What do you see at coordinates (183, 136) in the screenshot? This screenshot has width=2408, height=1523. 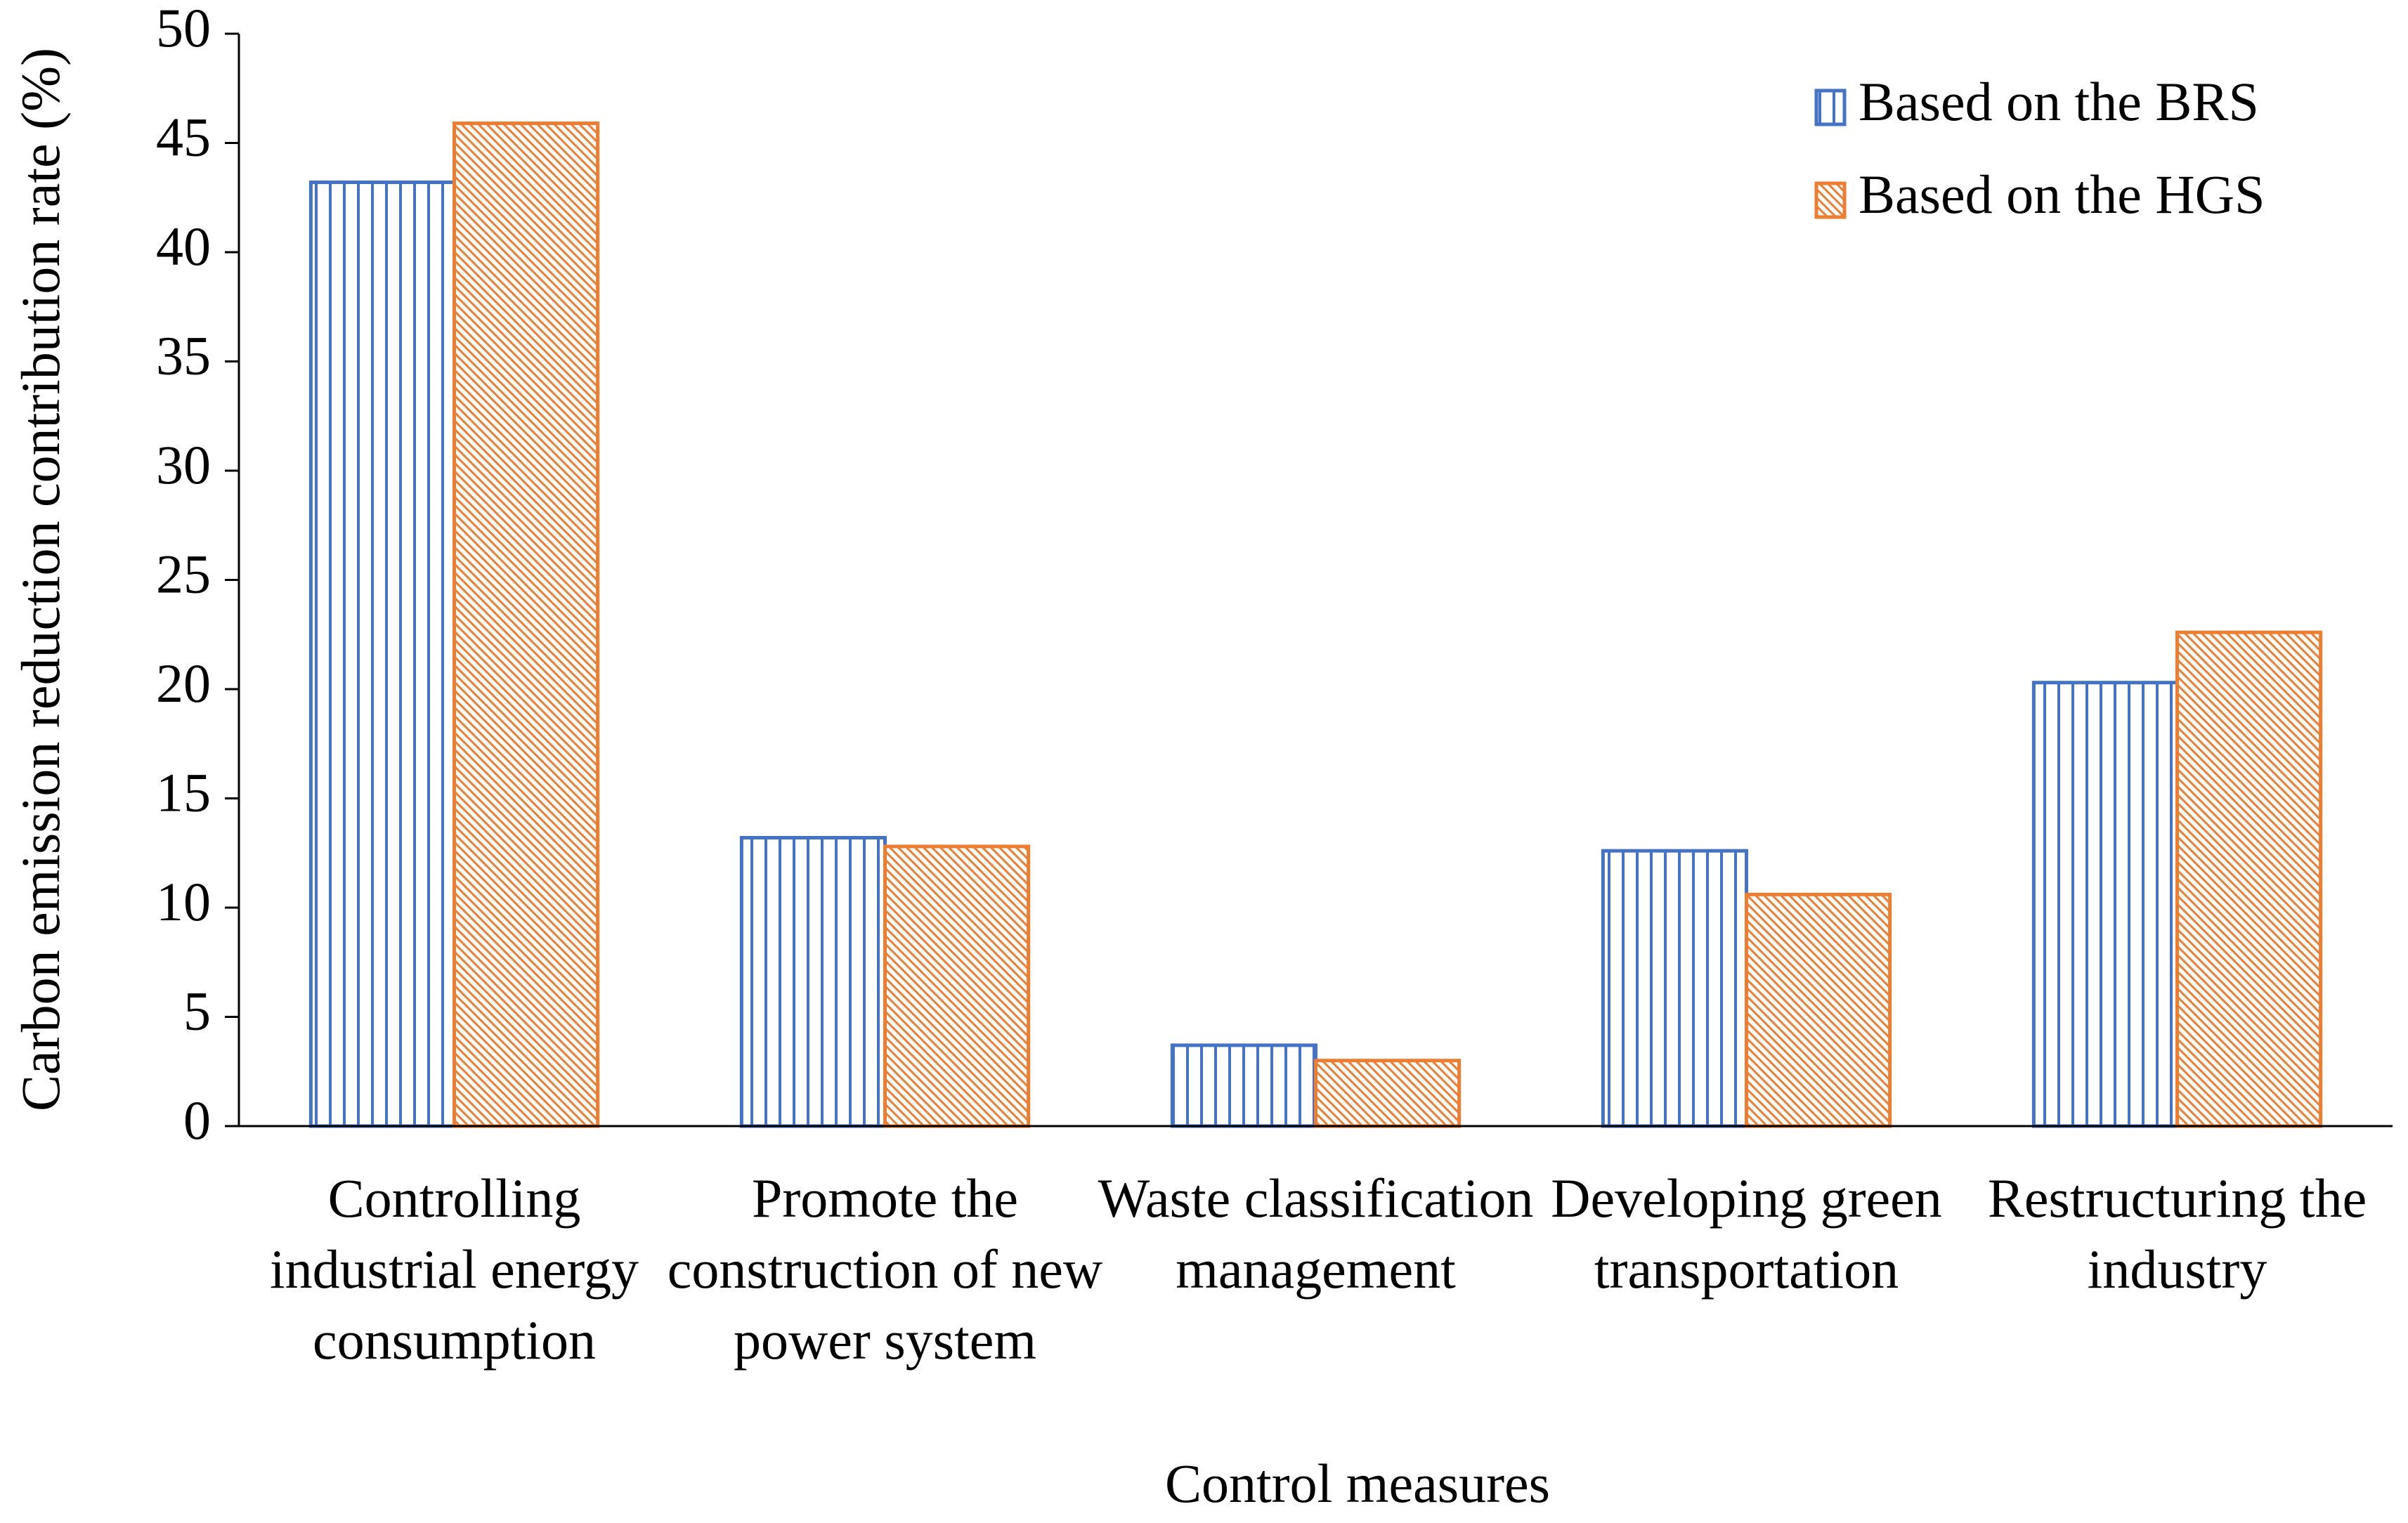 I see `y-tick-label: 45` at bounding box center [183, 136].